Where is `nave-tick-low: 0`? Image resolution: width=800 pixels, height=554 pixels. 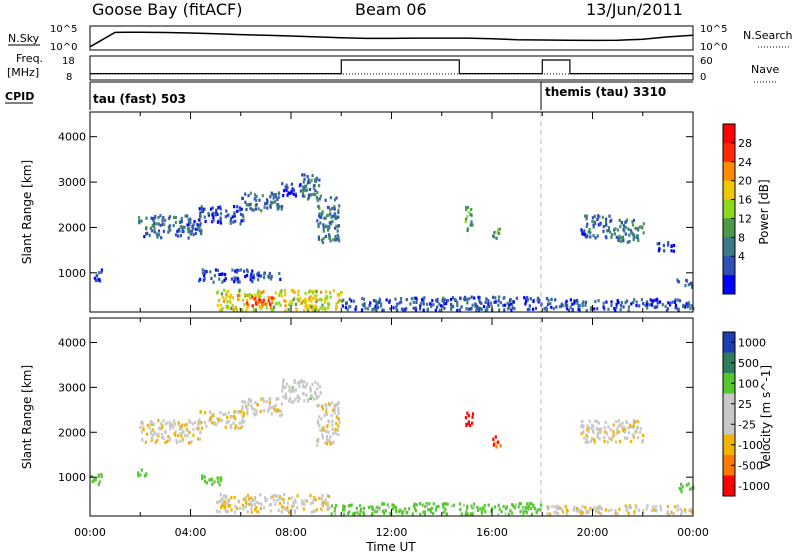
nave-tick-low: 0 is located at coordinates (703, 77).